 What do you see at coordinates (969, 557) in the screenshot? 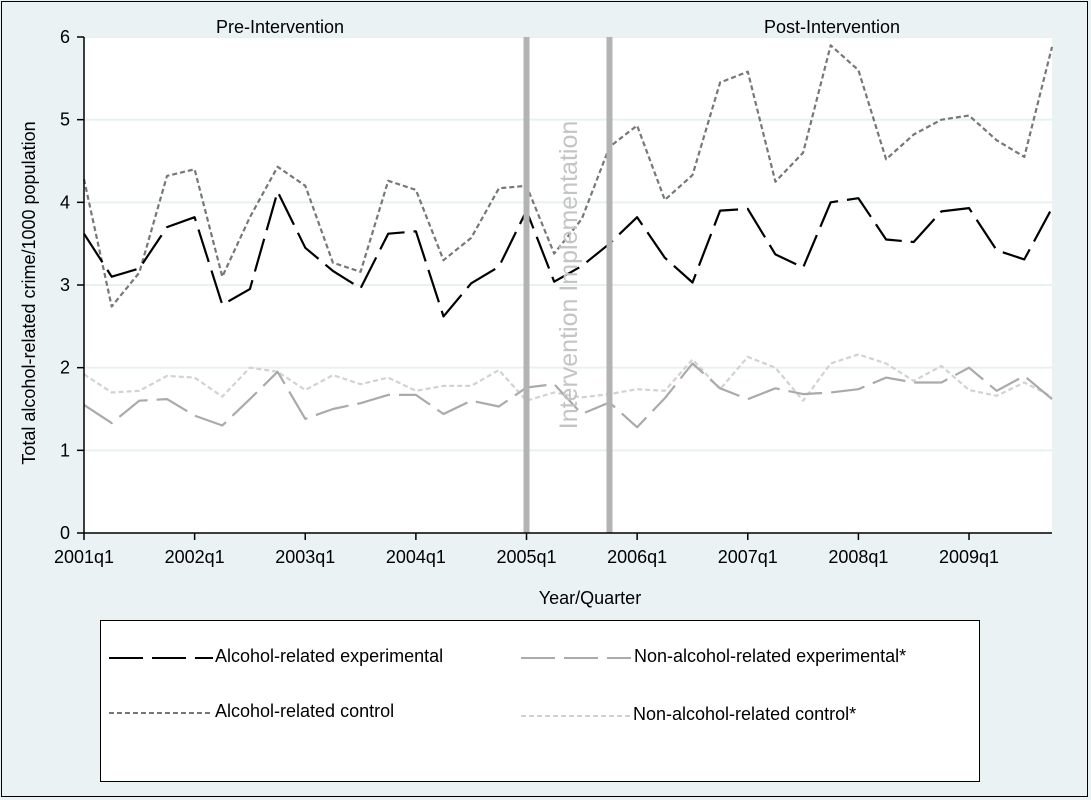
I see `x-tick-label: 2009q1` at bounding box center [969, 557].